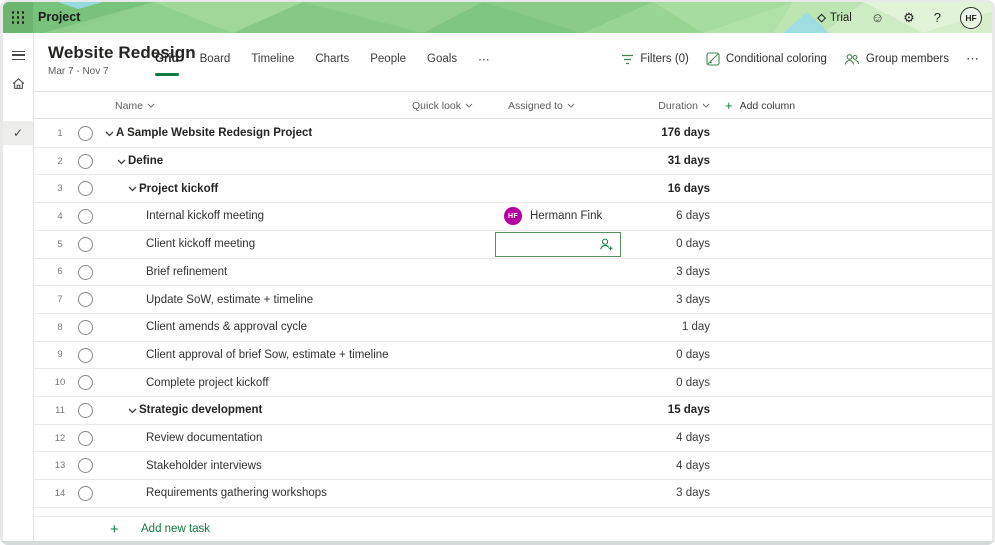 This screenshot has height=545, width=995. What do you see at coordinates (442, 59) in the screenshot?
I see `tab-goals: Goals` at bounding box center [442, 59].